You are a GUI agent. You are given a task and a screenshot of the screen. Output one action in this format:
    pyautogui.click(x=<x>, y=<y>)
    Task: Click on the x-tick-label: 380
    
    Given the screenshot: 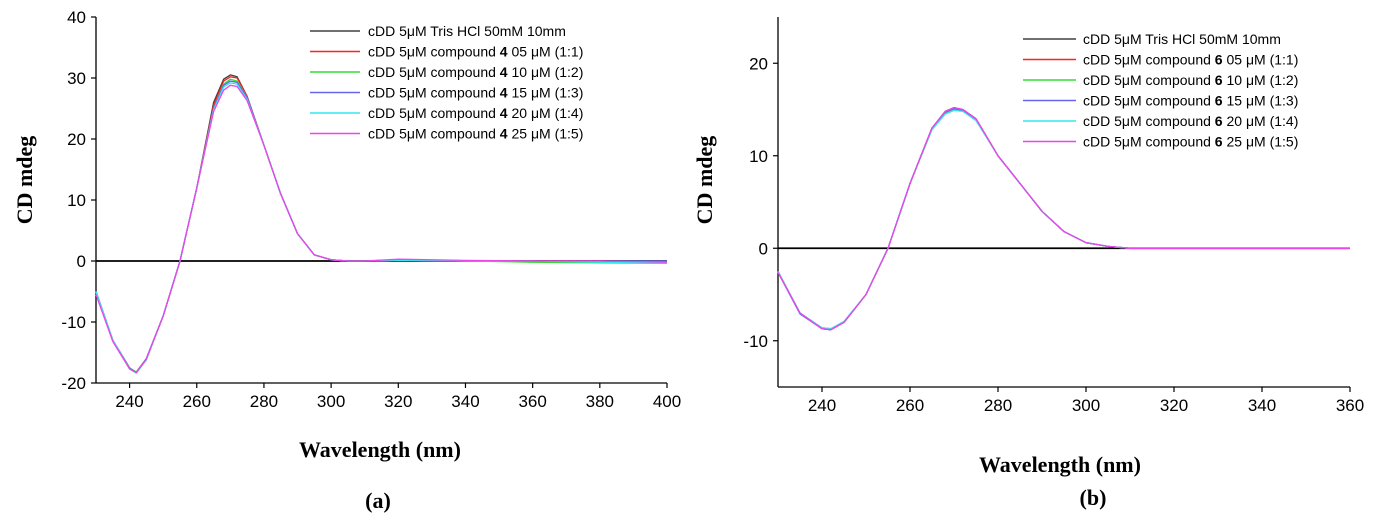 What is the action you would take?
    pyautogui.click(x=600, y=401)
    